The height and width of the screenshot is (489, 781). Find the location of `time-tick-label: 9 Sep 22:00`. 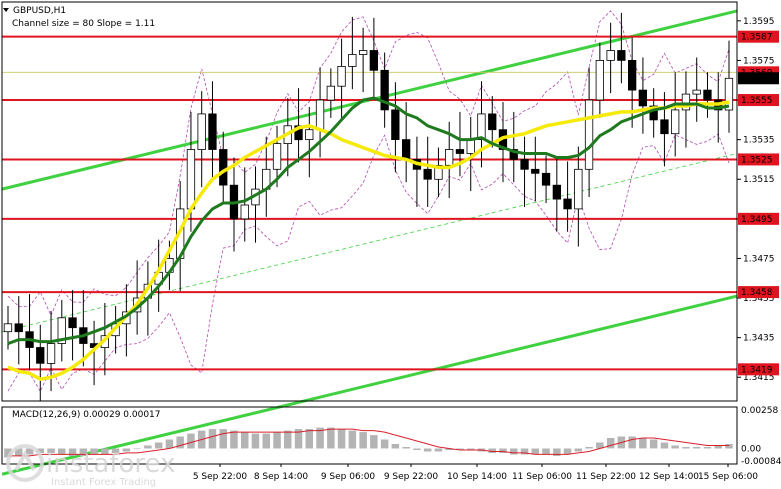

time-tick-label: 9 Sep 22:00 is located at coordinates (411, 477).